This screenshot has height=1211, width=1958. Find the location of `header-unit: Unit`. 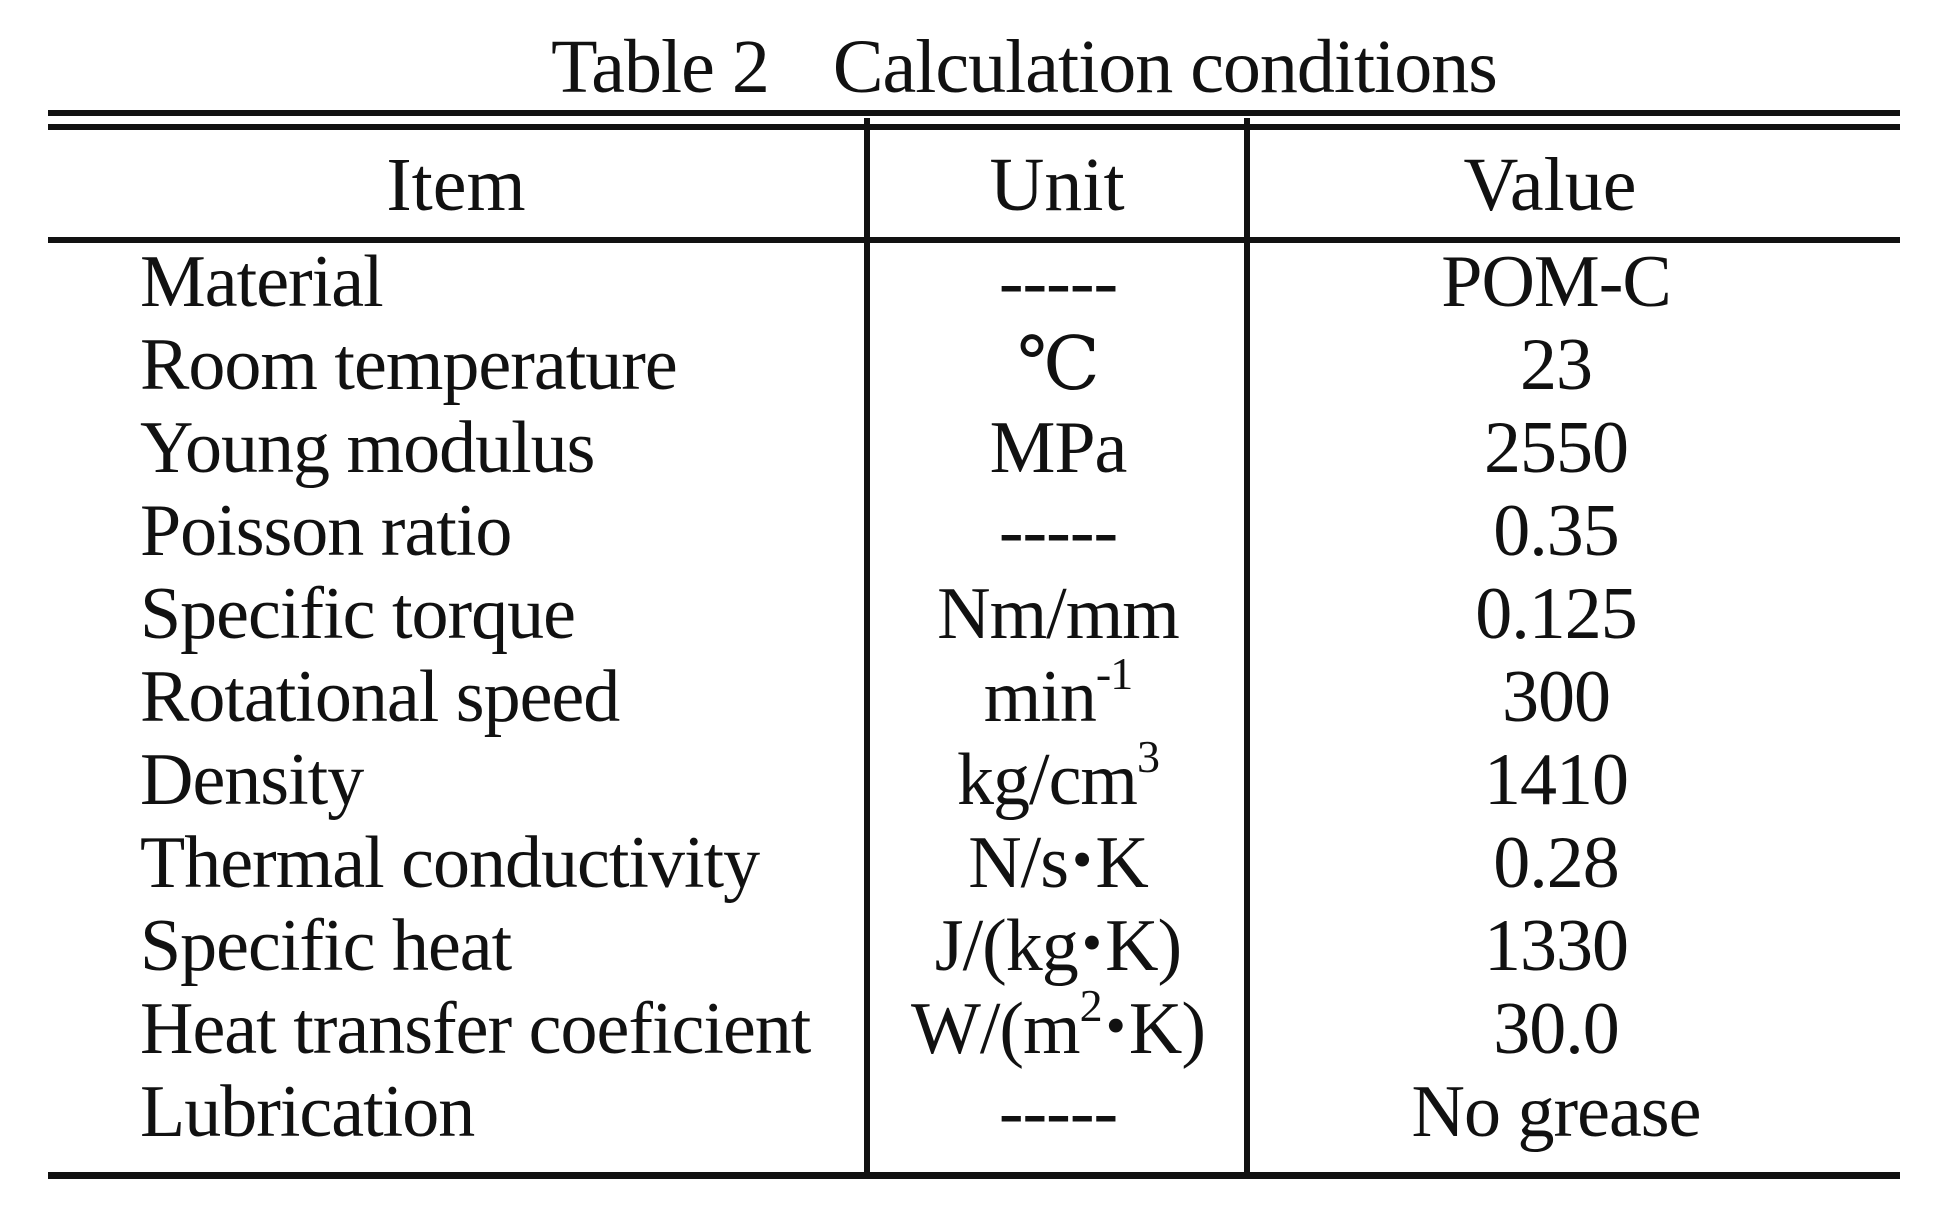

header-unit: Unit is located at coordinates (1057, 185).